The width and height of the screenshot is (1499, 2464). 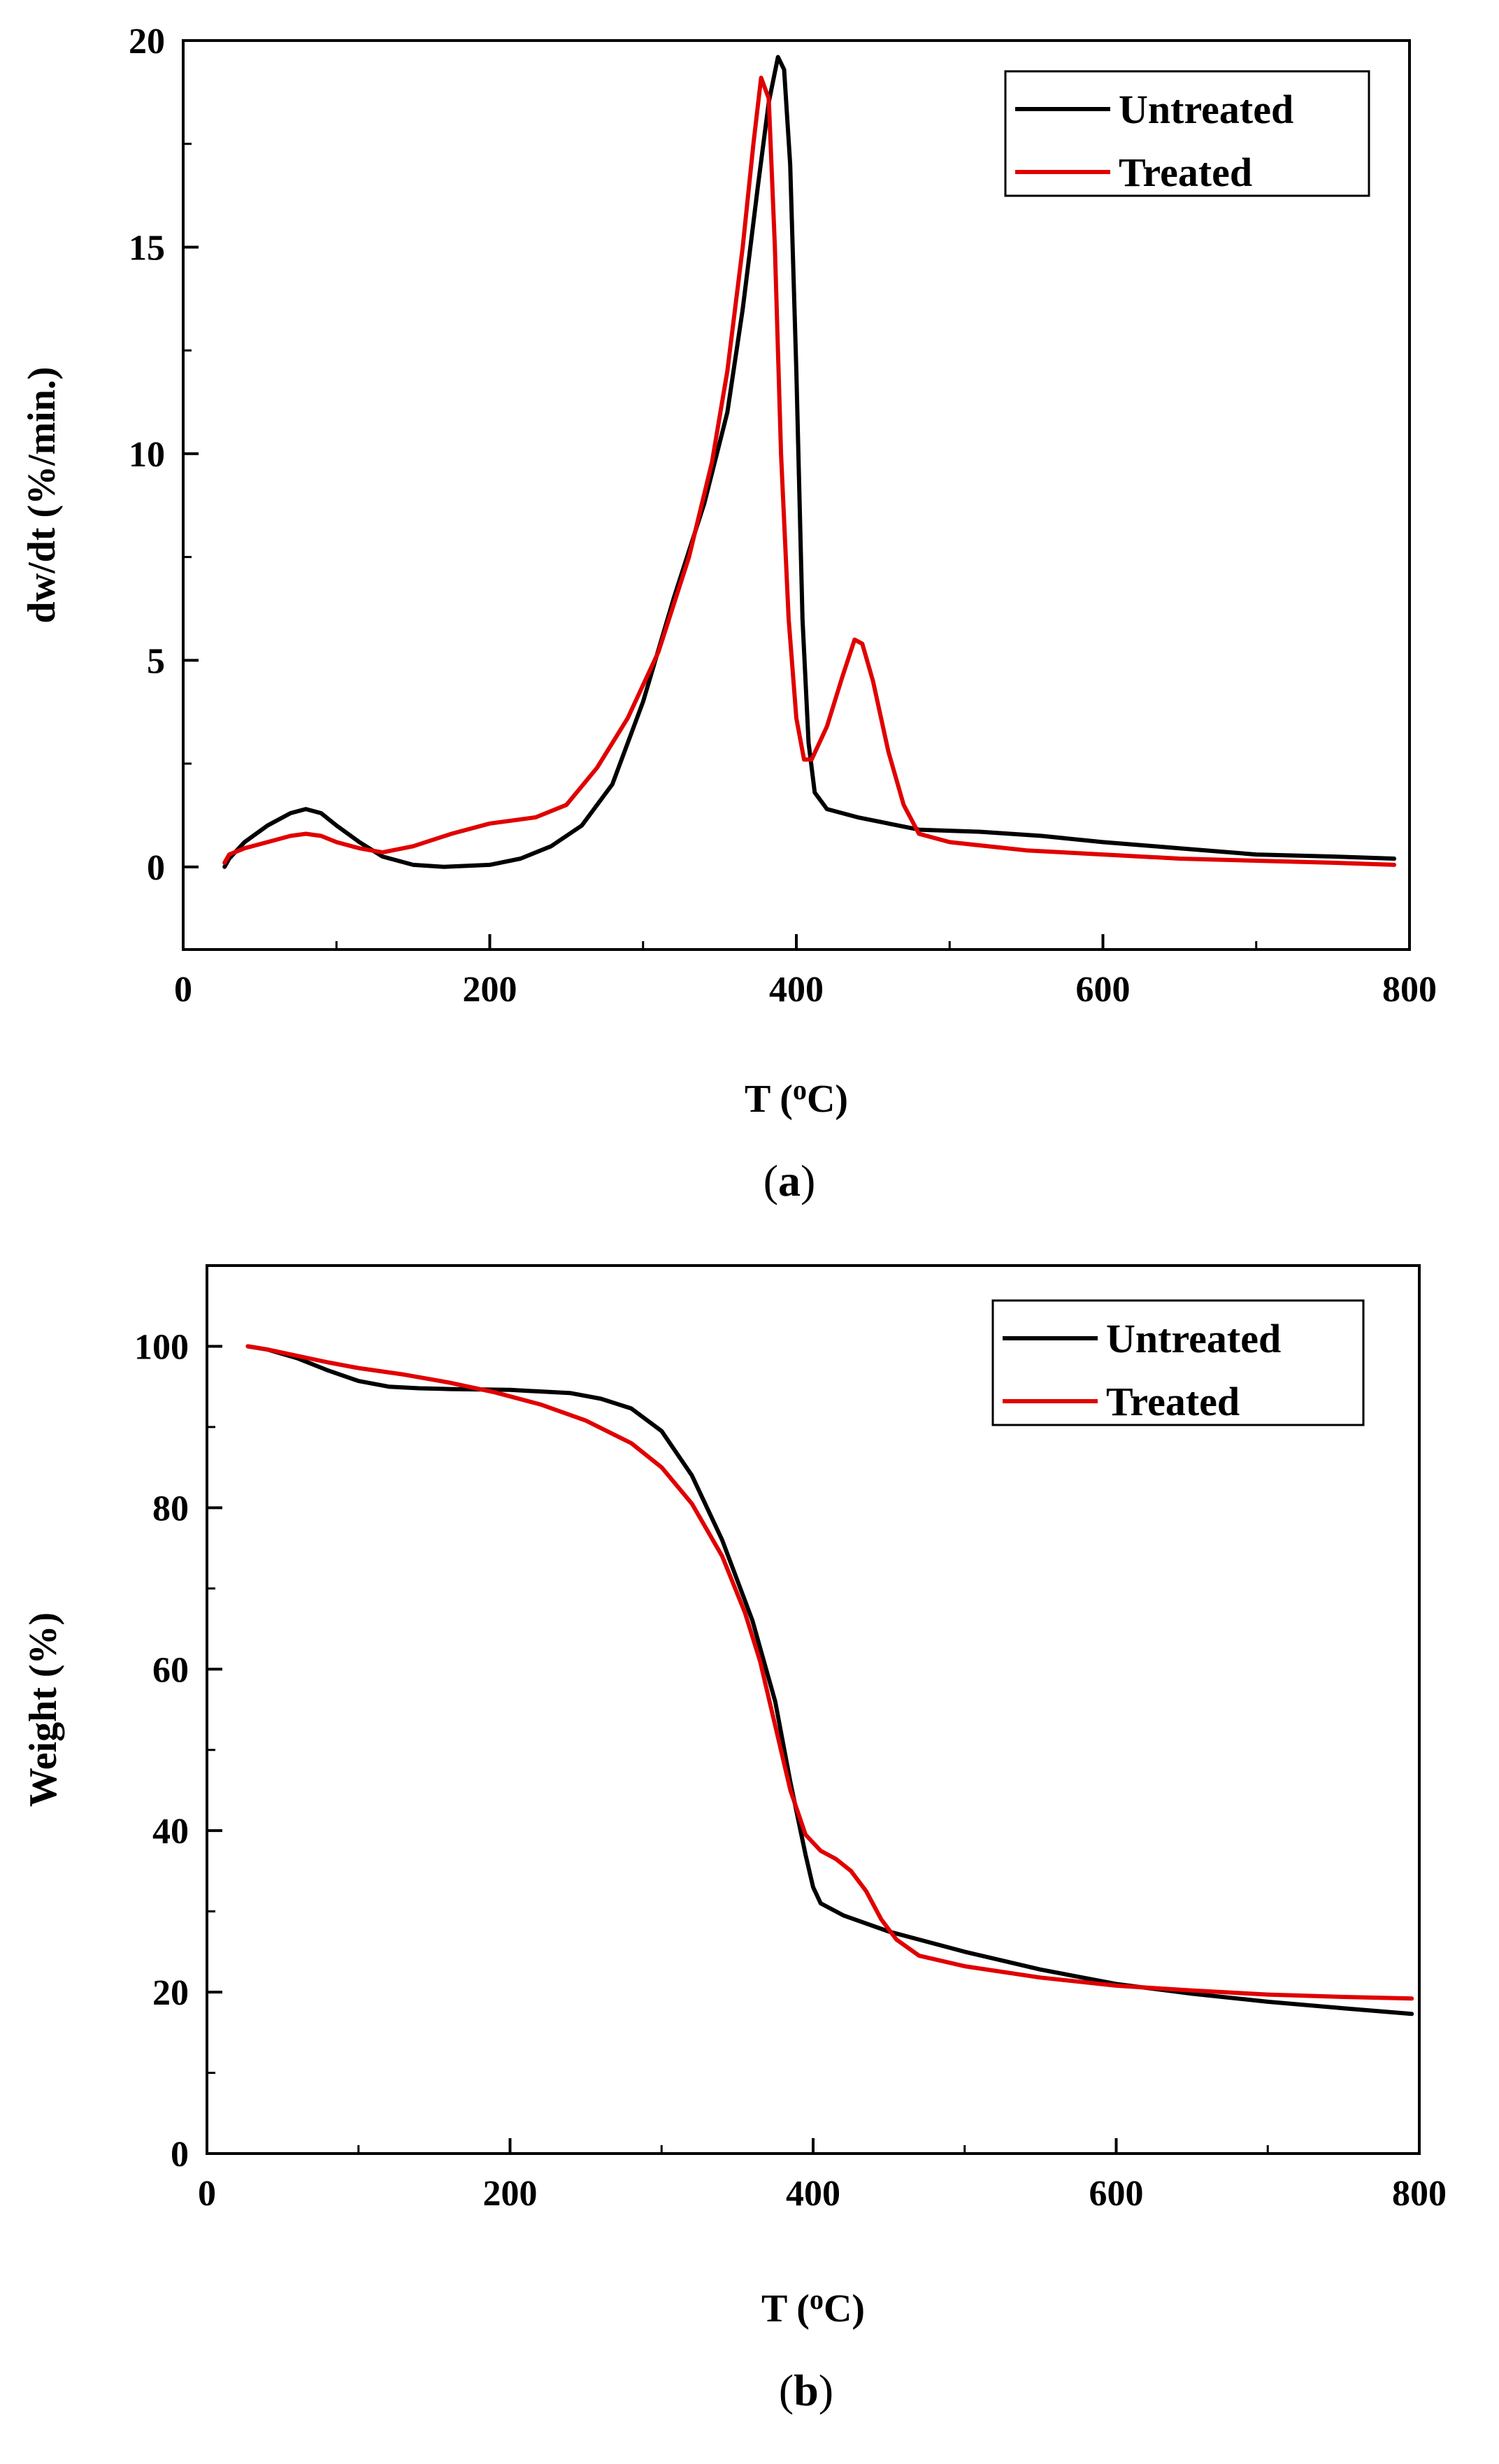 I want to click on panel-b-y-tick-label: 80, so click(x=170, y=1508).